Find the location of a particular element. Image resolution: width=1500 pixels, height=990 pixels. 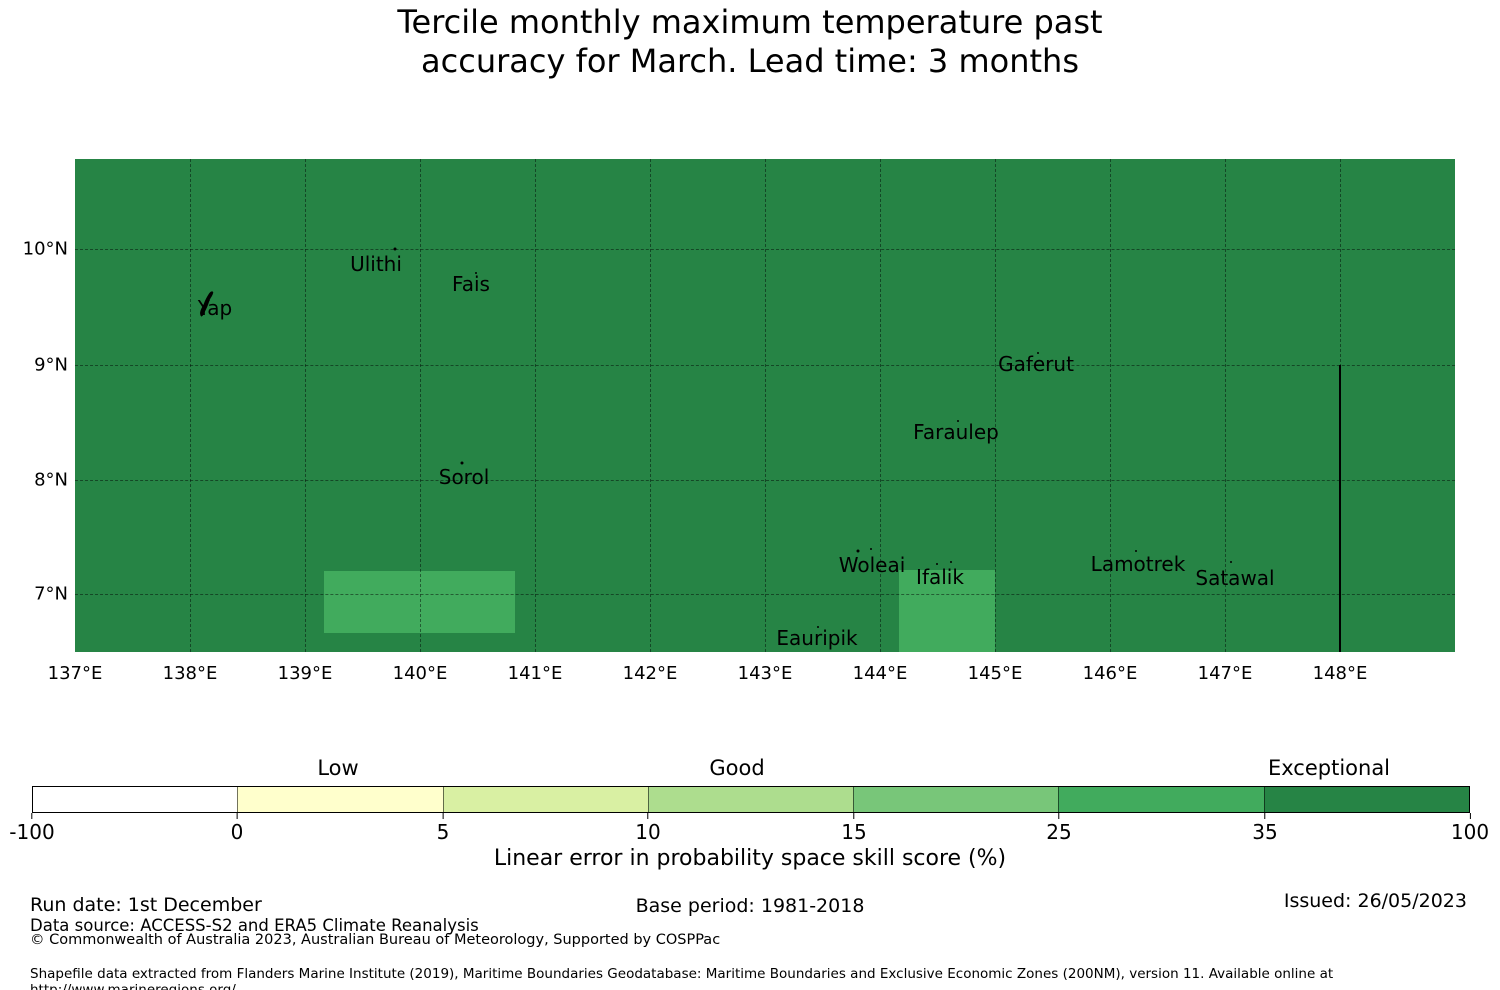

y-axis-tick-label: 10°N is located at coordinates (45, 249).